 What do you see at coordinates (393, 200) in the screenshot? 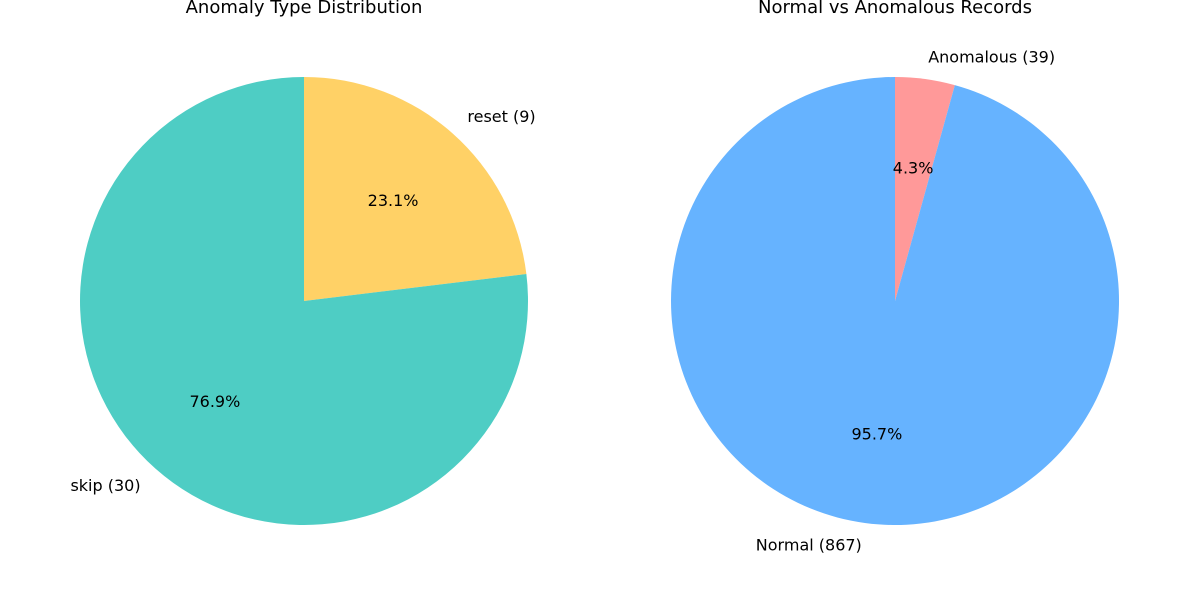
I see `slice-percent-label: 23.1%` at bounding box center [393, 200].